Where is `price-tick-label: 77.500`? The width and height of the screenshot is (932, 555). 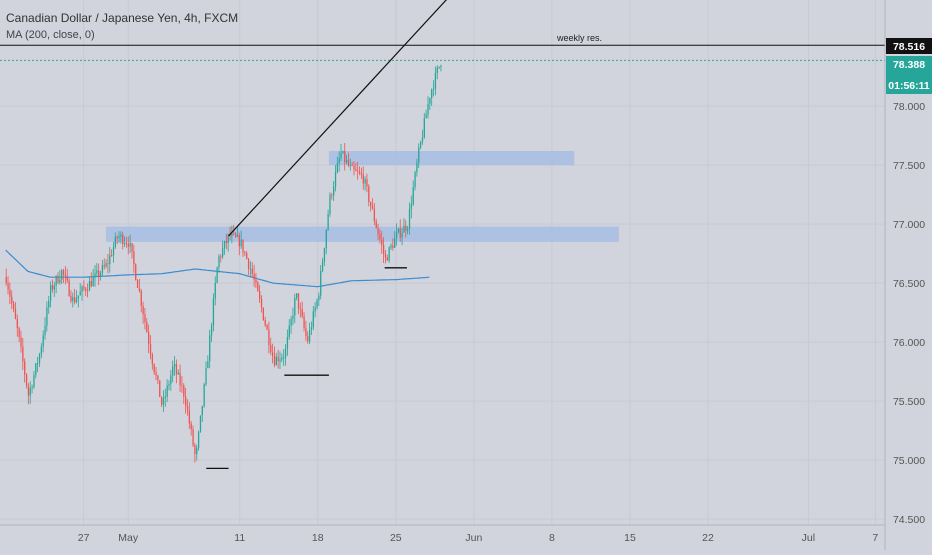 price-tick-label: 77.500 is located at coordinates (909, 166).